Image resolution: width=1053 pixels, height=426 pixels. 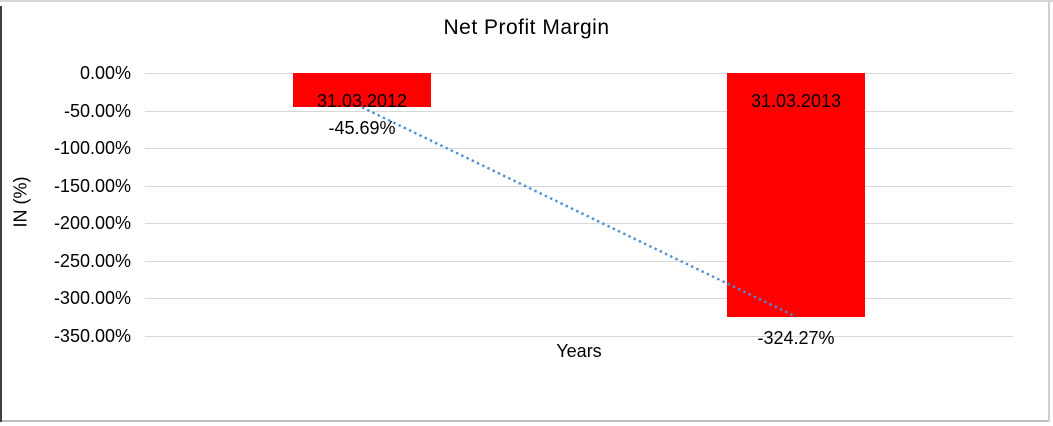 I want to click on frame-border-left, so click(x=1, y=214).